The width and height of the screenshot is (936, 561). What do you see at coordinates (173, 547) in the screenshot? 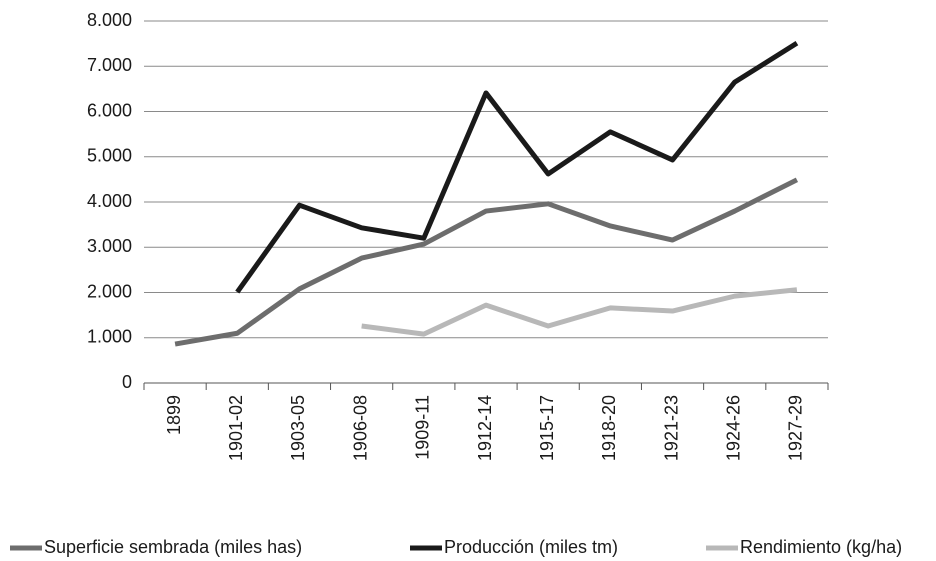
I see `legend-label: Superficie sembrada (miles has)` at bounding box center [173, 547].